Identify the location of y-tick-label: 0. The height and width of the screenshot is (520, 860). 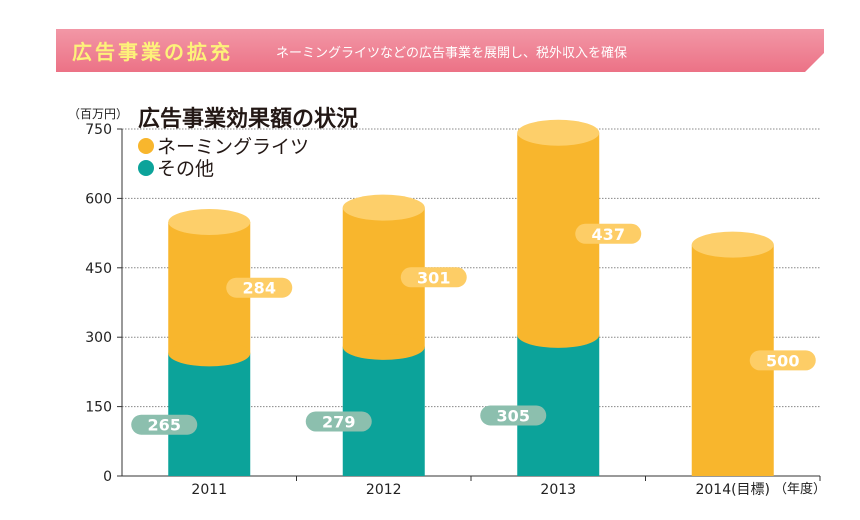
(107, 477).